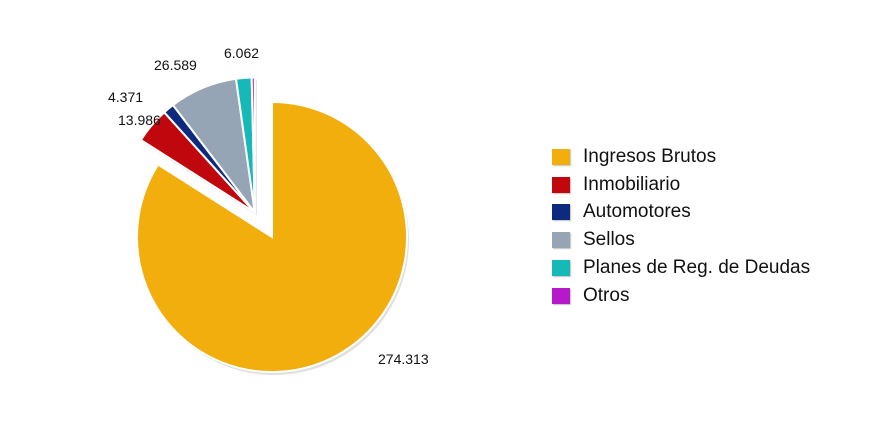 The width and height of the screenshot is (887, 445). What do you see at coordinates (241, 53) in the screenshot?
I see `data-label-planes-de-reg-de-deudas: 6.062` at bounding box center [241, 53].